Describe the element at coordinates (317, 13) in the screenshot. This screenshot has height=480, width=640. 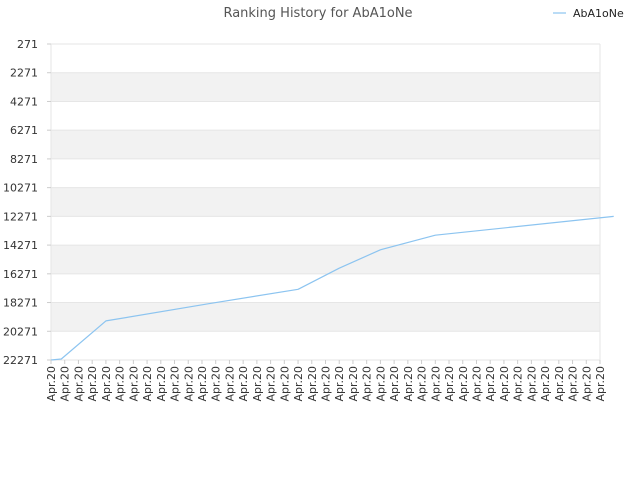
I see `chart-title: Ranking History for AbA1oNe` at that location.